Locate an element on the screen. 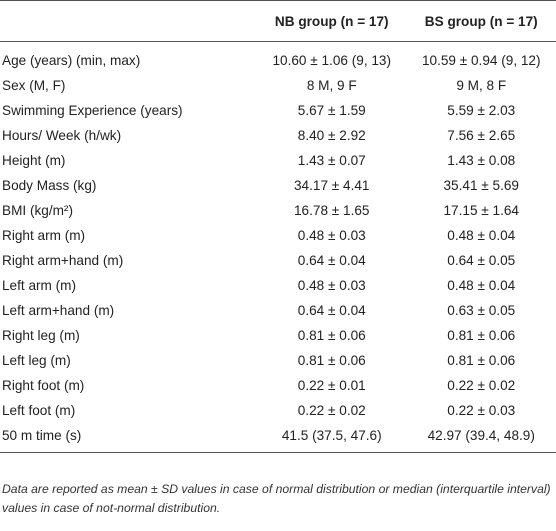  header-corner is located at coordinates (128, 21).